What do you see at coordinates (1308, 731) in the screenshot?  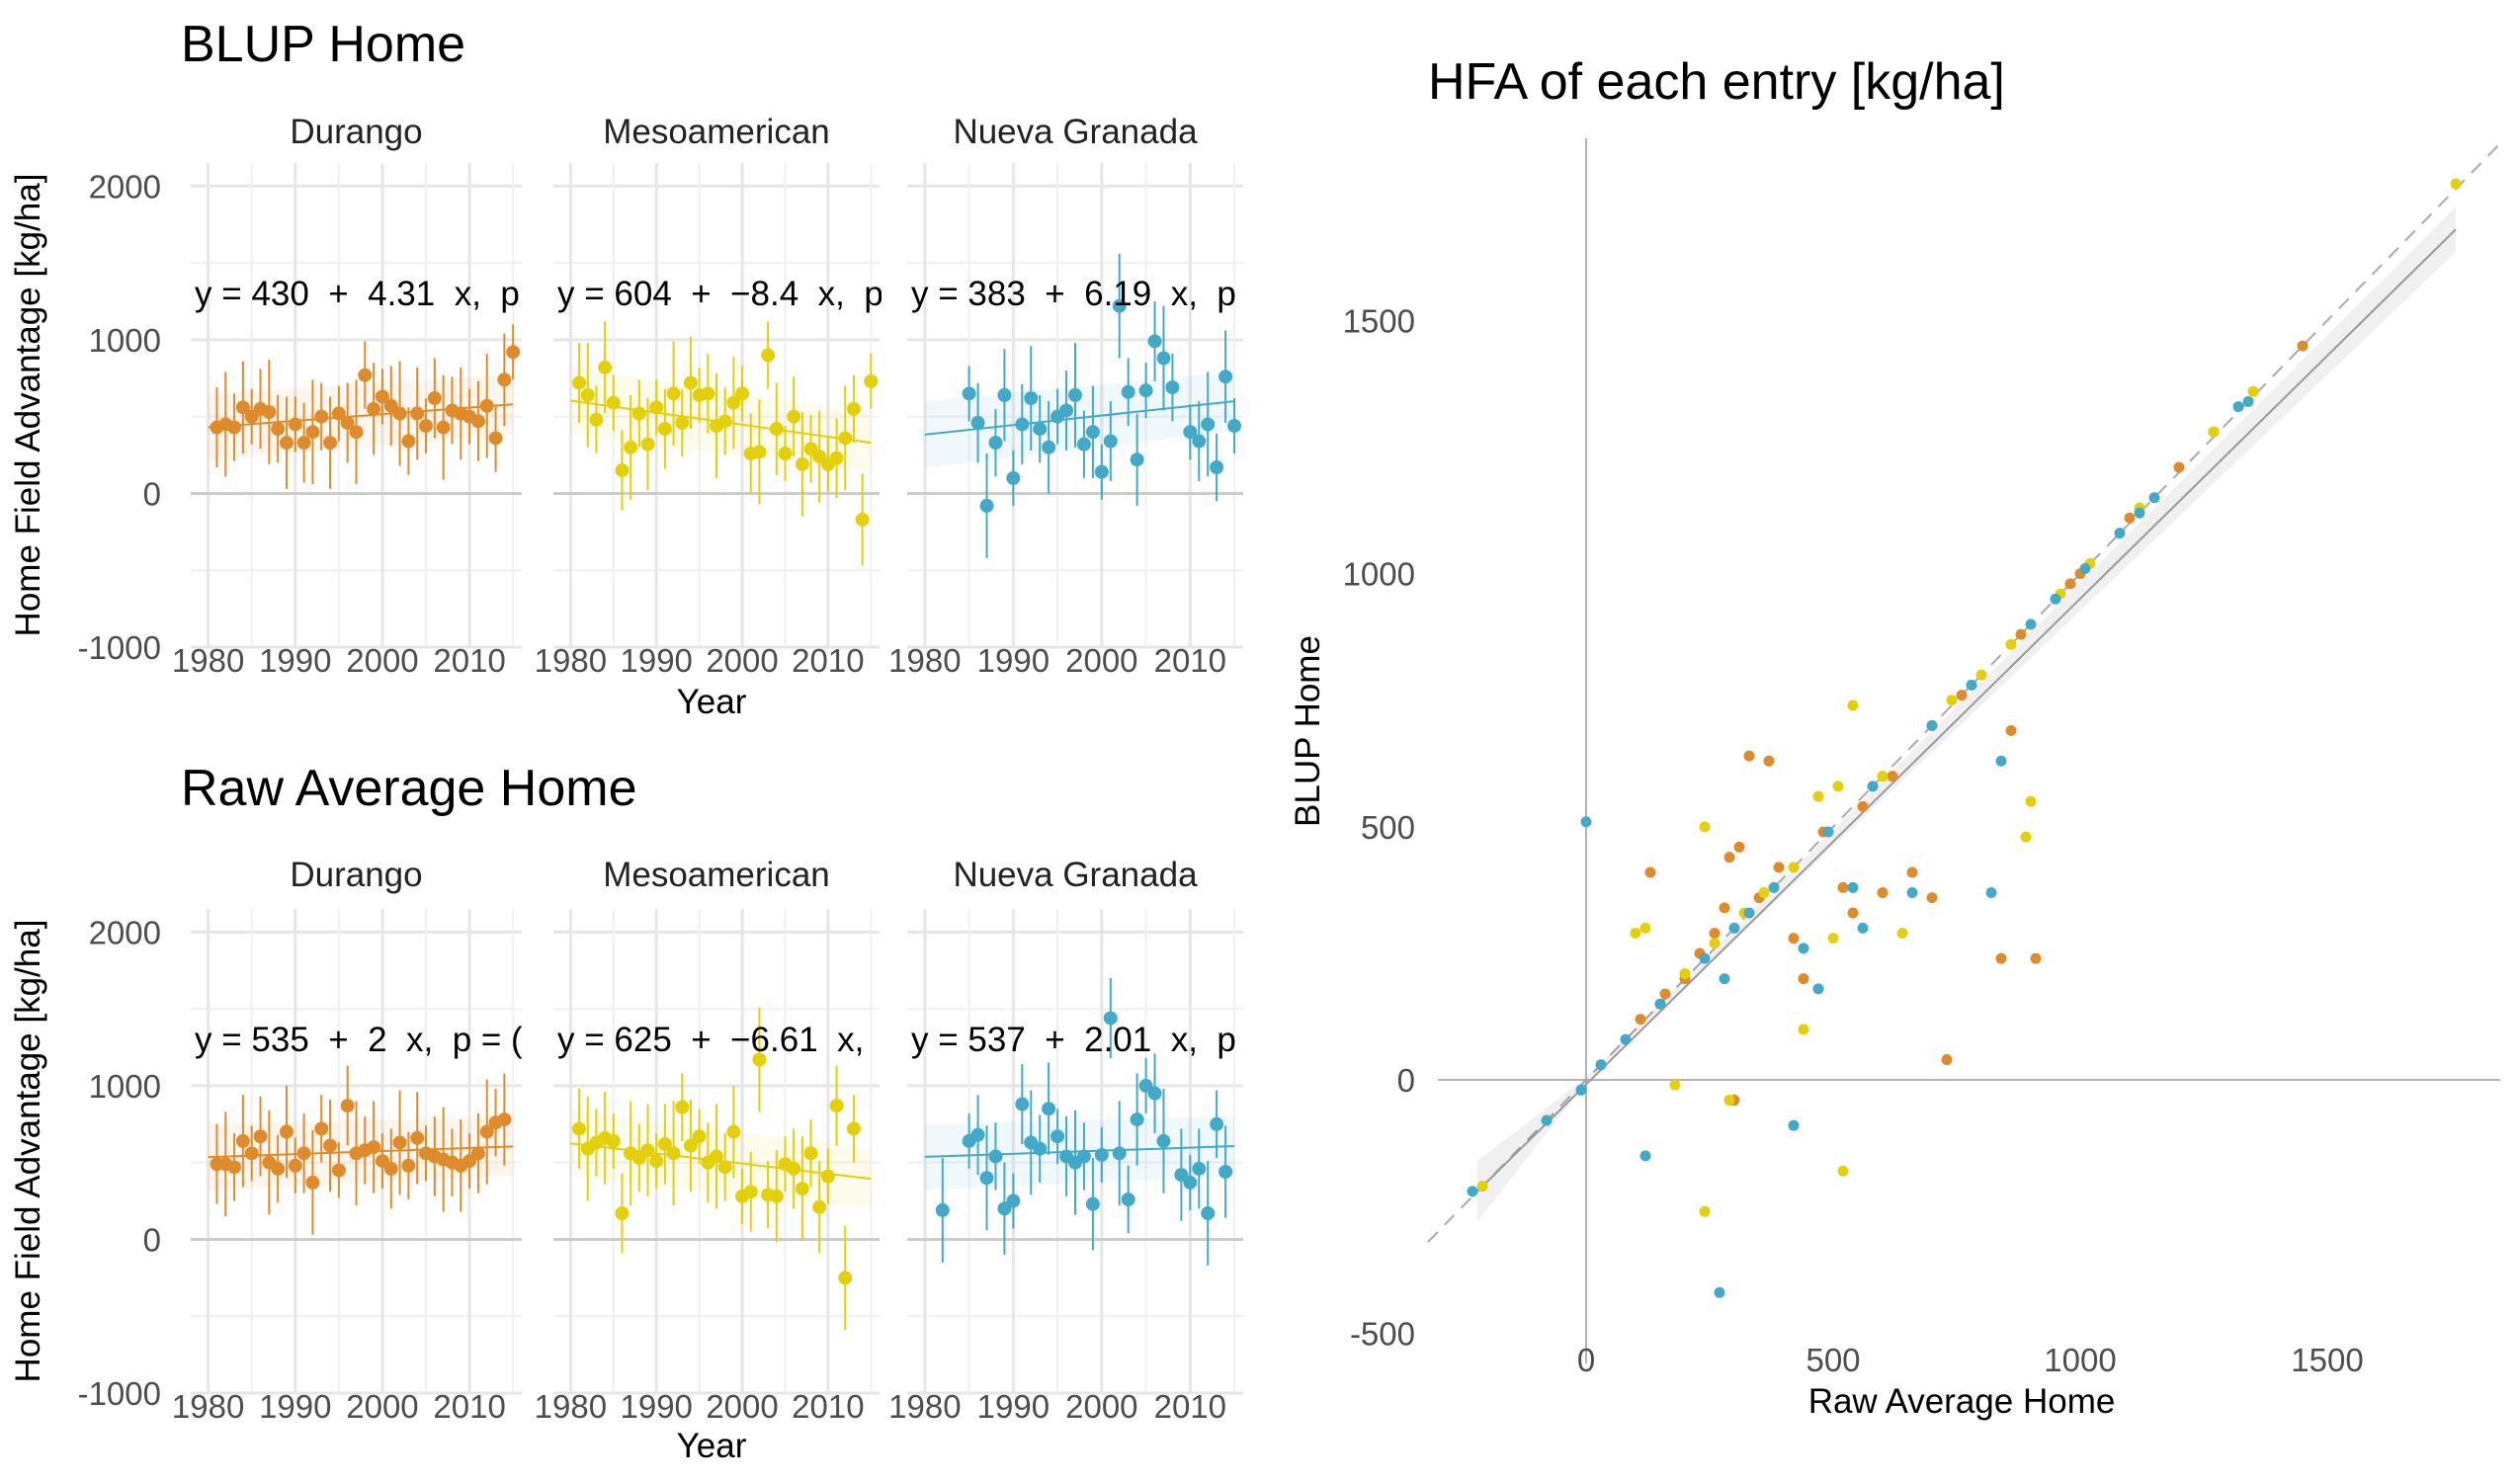 I see `y-axis-label: BLUP Home` at bounding box center [1308, 731].